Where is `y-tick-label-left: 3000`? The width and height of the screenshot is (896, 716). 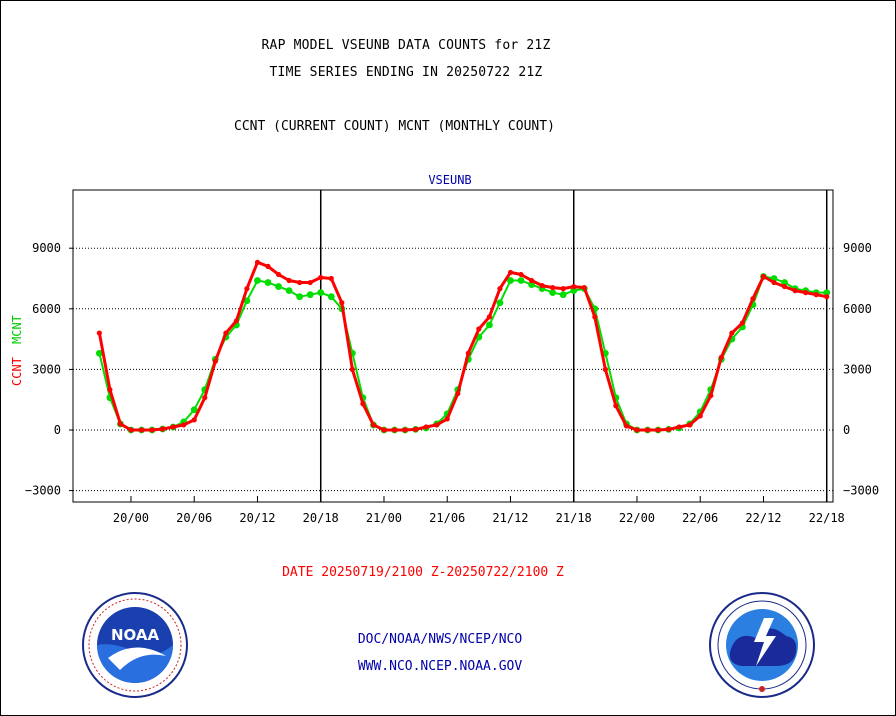 y-tick-label-left: 3000 is located at coordinates (46, 369).